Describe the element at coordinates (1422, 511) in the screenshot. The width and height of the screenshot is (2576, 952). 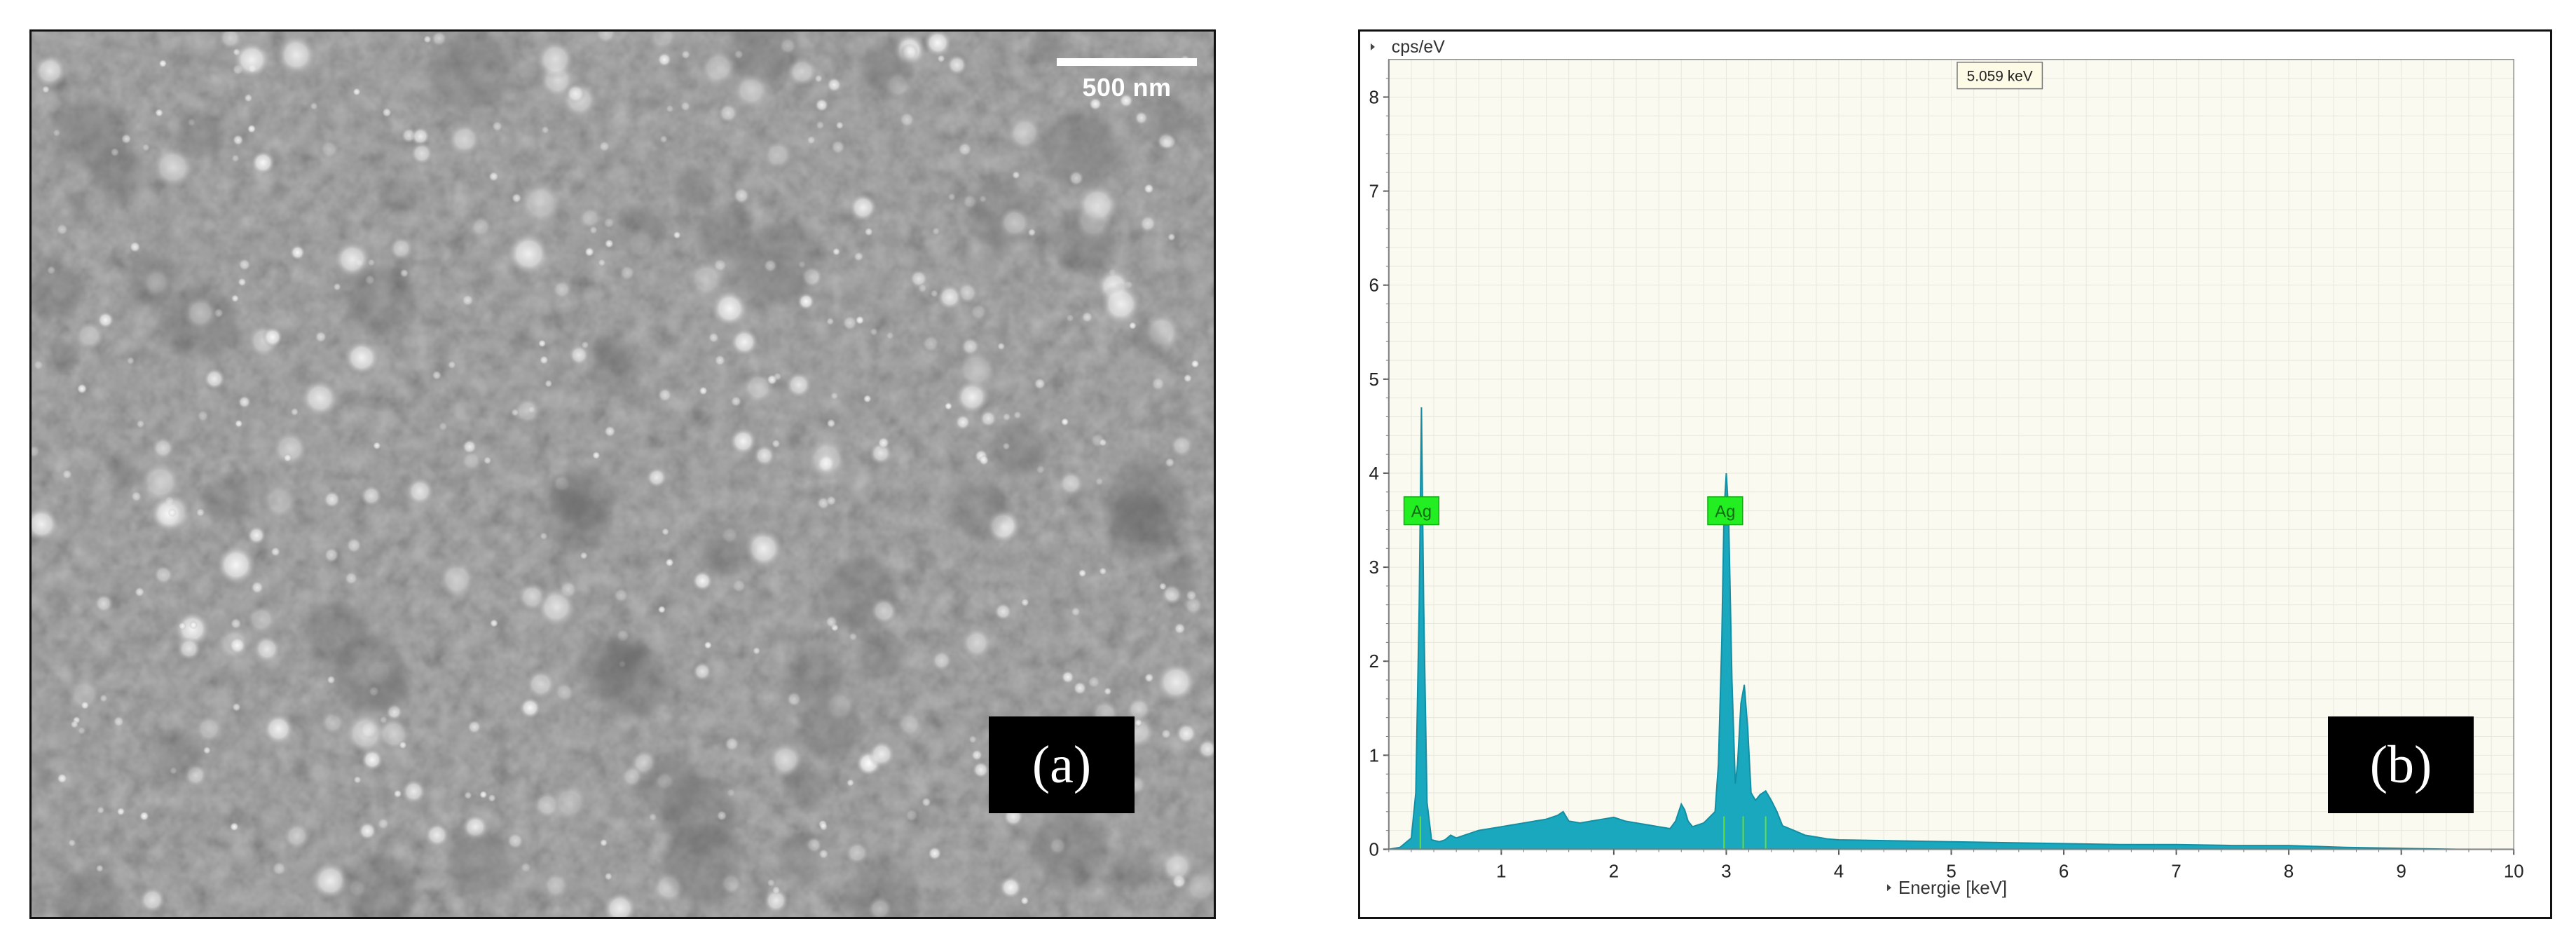
I see `element-label-box` at that location.